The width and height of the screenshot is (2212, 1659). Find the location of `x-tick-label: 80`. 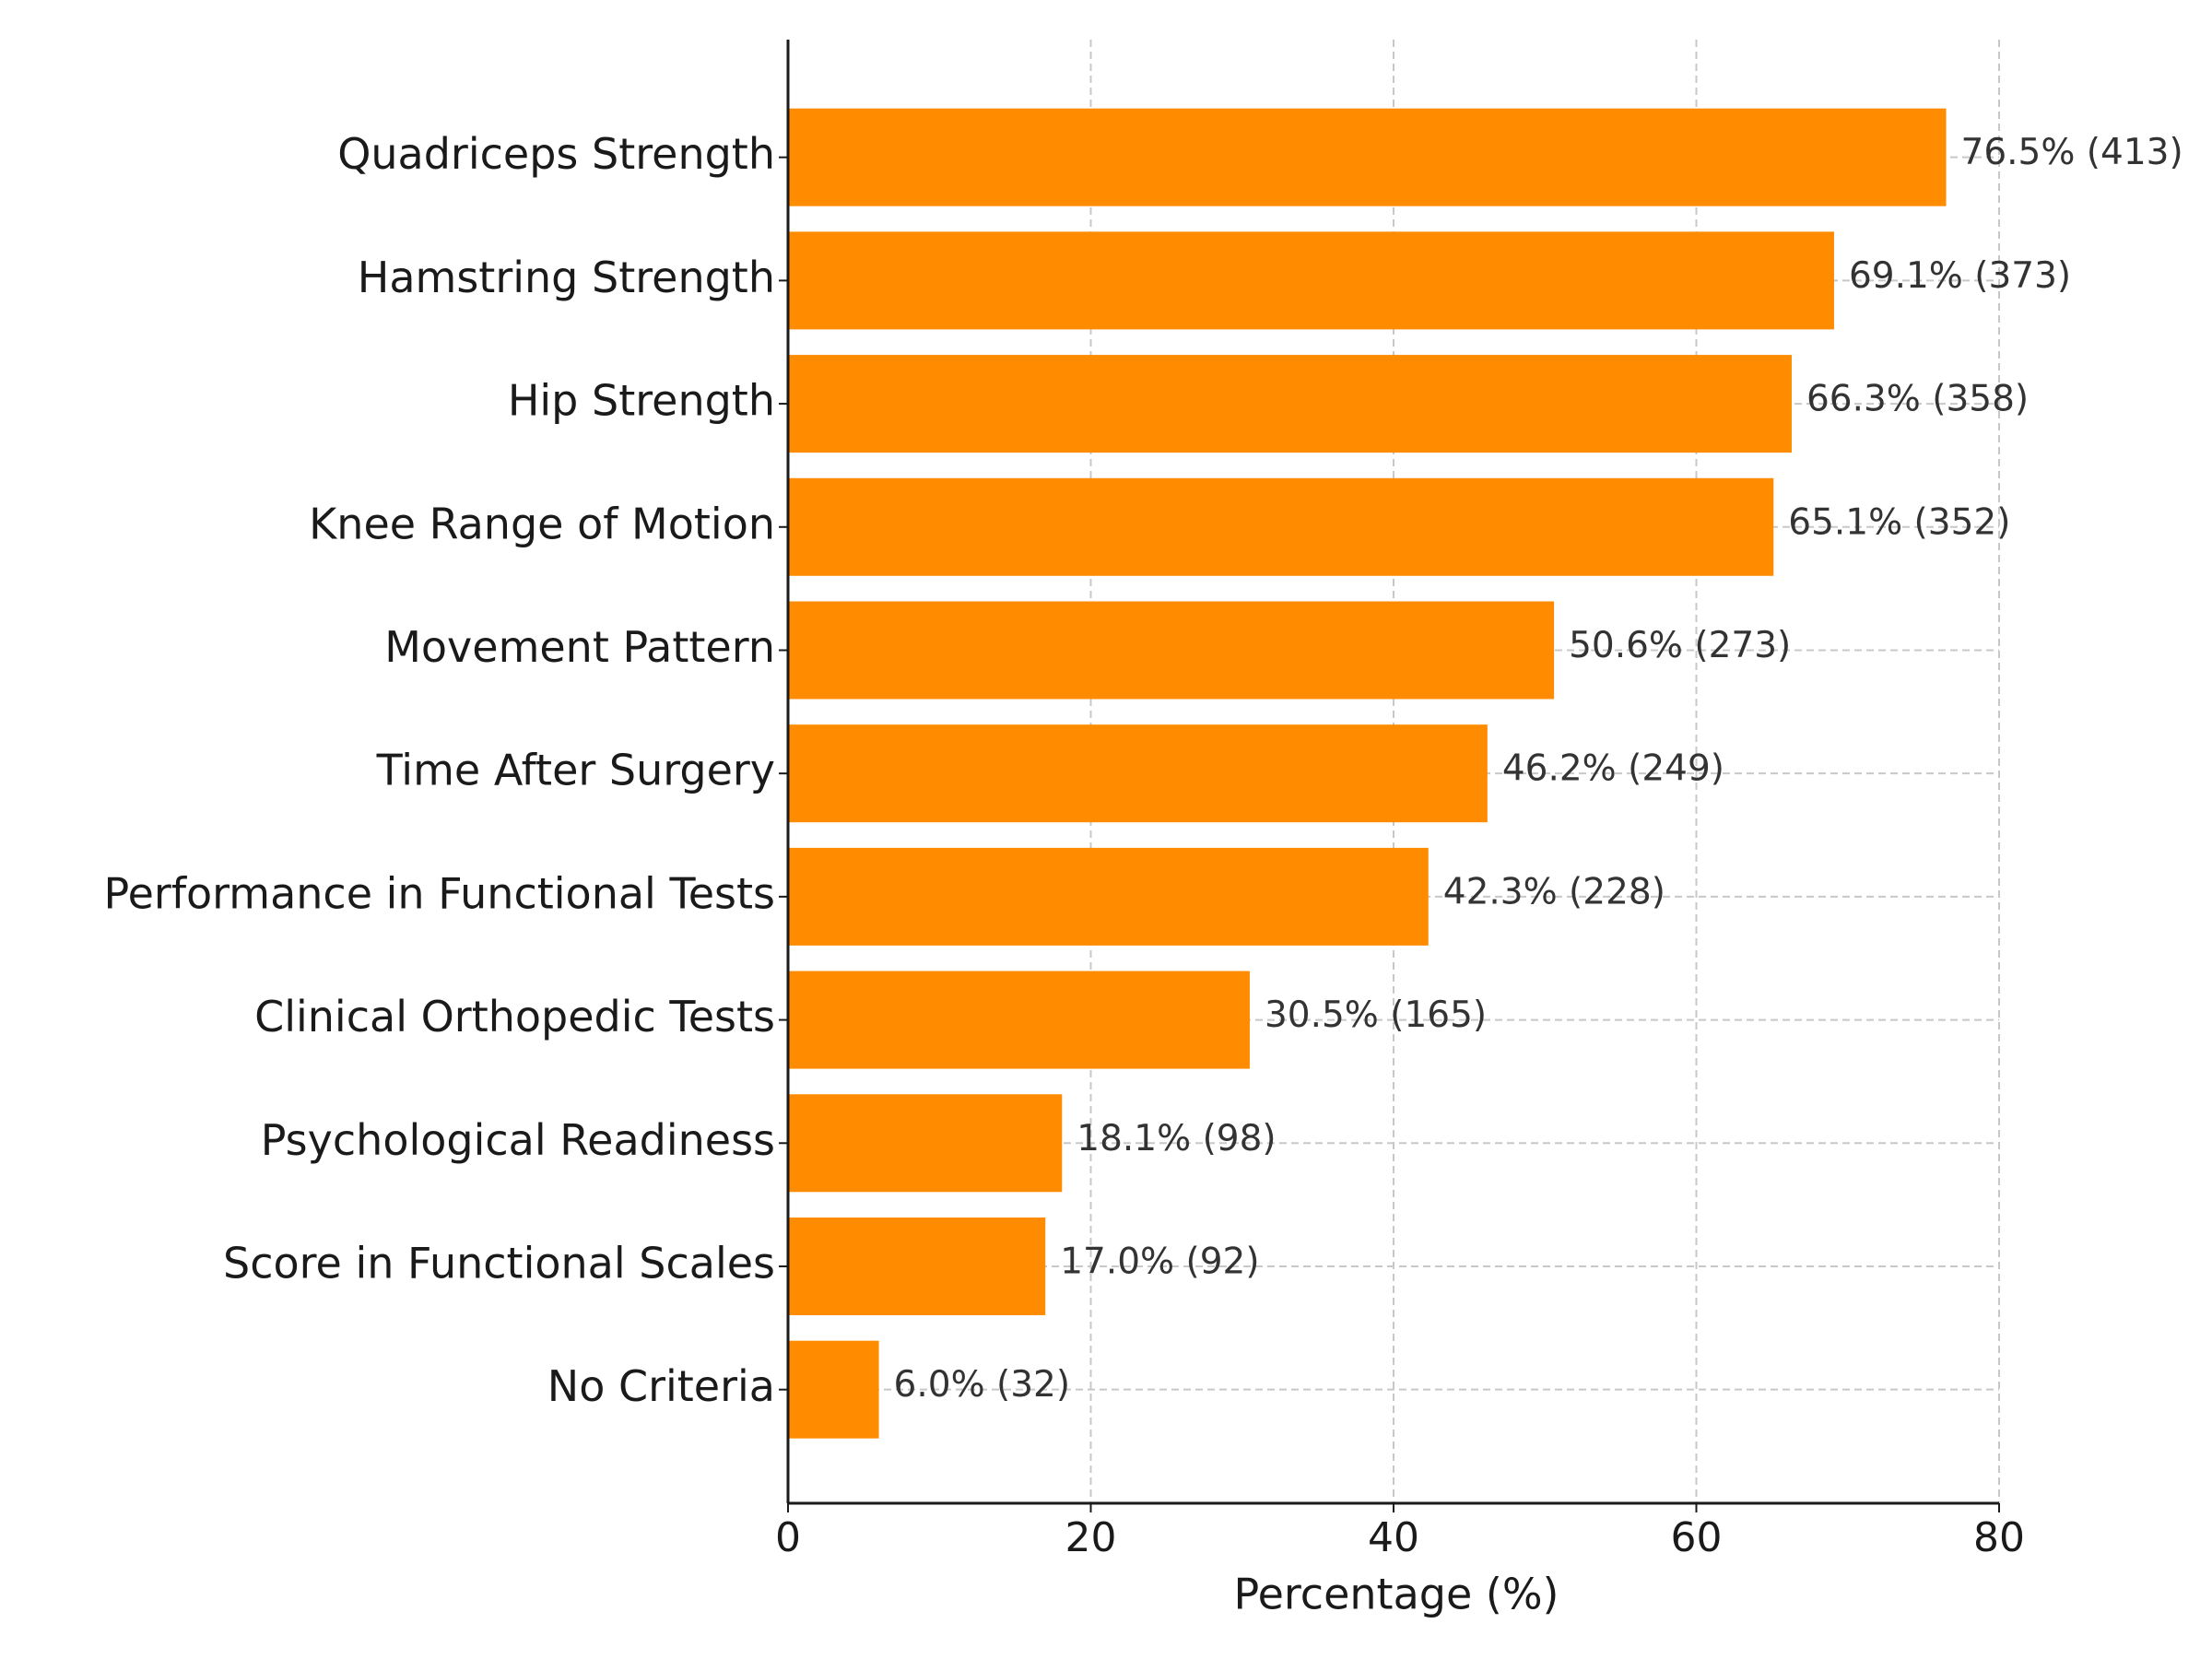

x-tick-label: 80 is located at coordinates (1999, 1537).